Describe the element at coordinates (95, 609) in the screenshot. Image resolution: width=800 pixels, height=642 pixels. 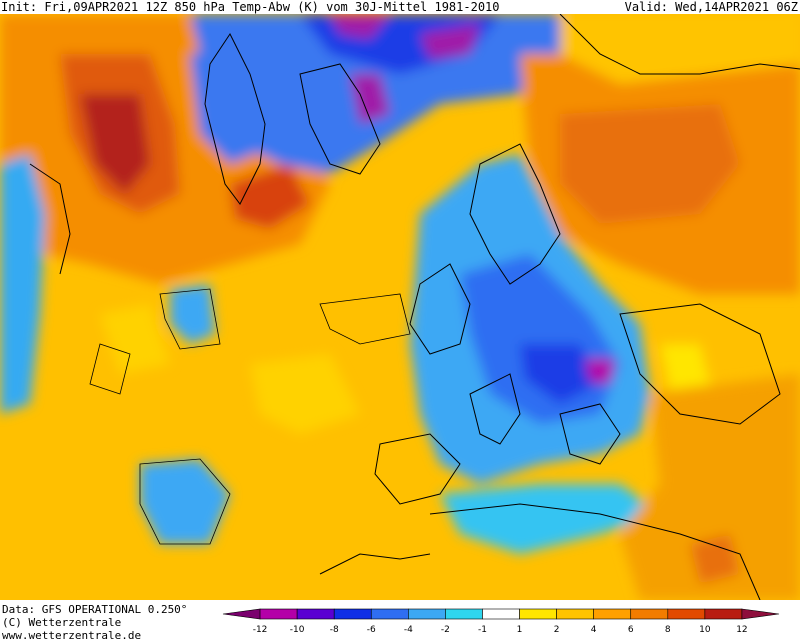
I see `data-source-label: Data: GFS OPERATIONAL 0.250°` at that location.